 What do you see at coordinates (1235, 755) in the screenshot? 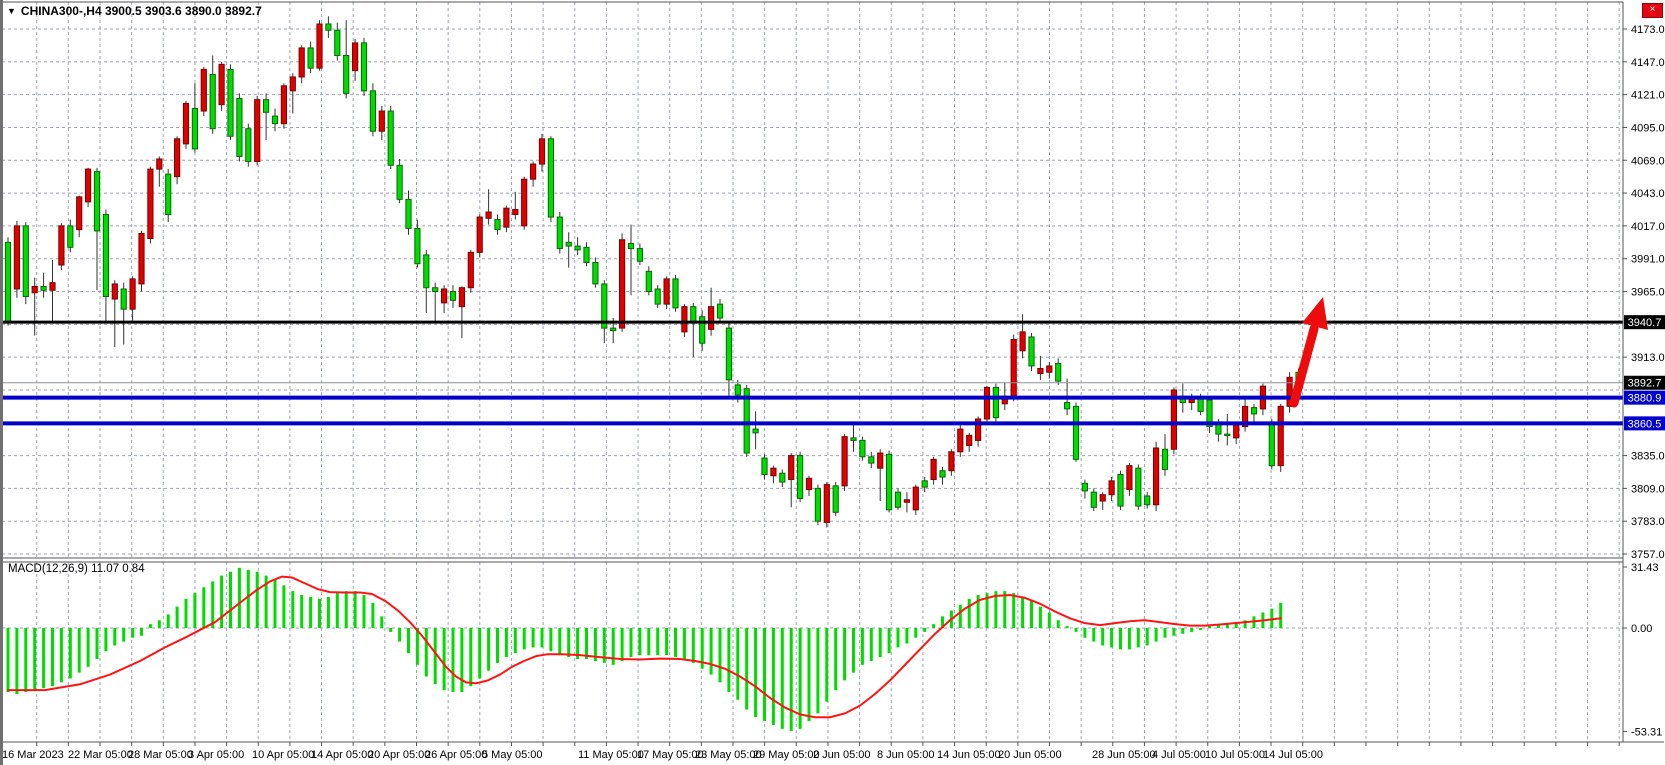
I see `time-tick-label: 10 Jul 05:00` at bounding box center [1235, 755].